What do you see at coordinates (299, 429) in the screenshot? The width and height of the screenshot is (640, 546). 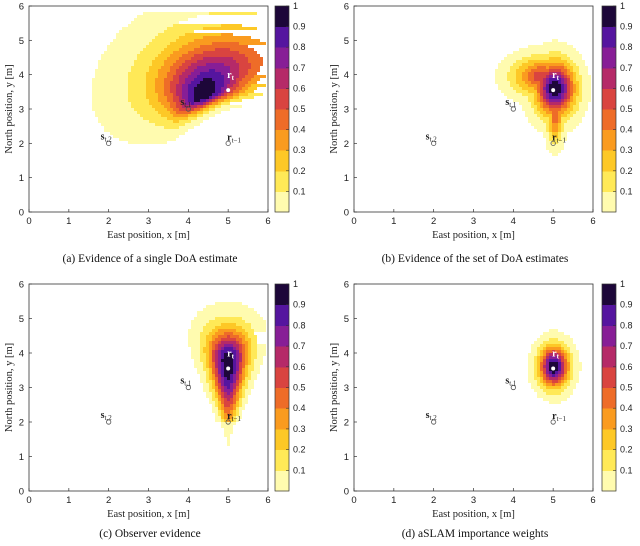 I see `colorbar-tick-label: 0.3` at bounding box center [299, 429].